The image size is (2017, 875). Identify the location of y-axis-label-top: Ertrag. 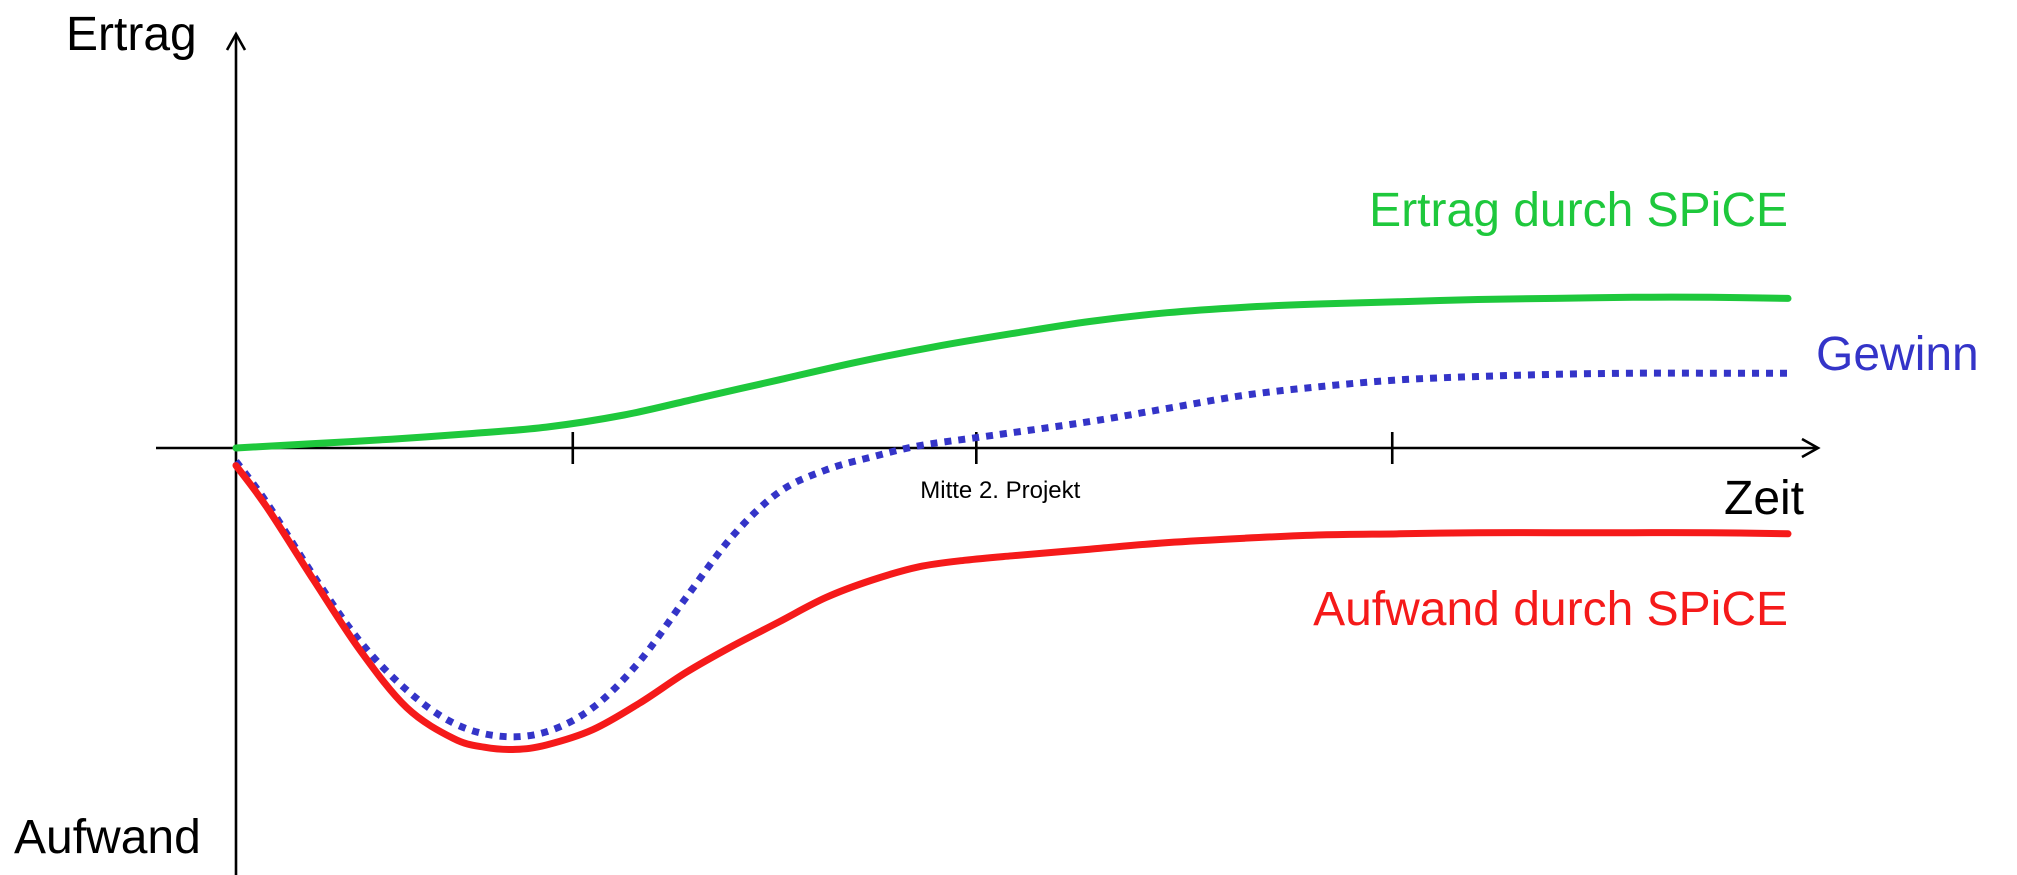
(131, 34).